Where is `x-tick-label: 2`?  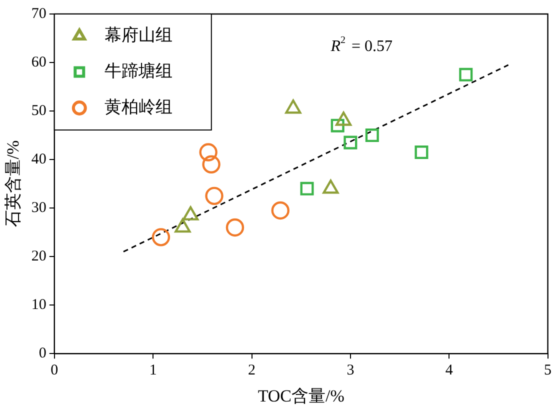
x-tick-label: 2 is located at coordinates (252, 370).